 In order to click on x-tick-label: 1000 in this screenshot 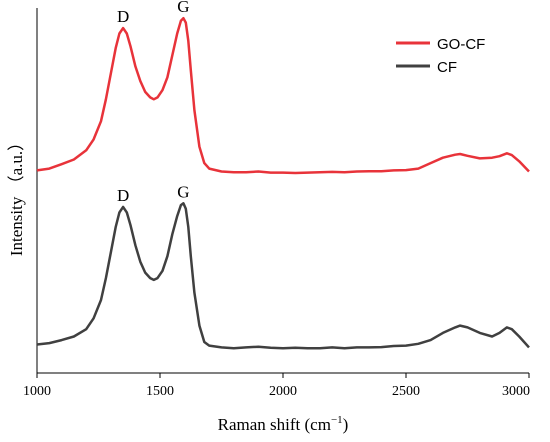, I will do `click(37, 391)`.